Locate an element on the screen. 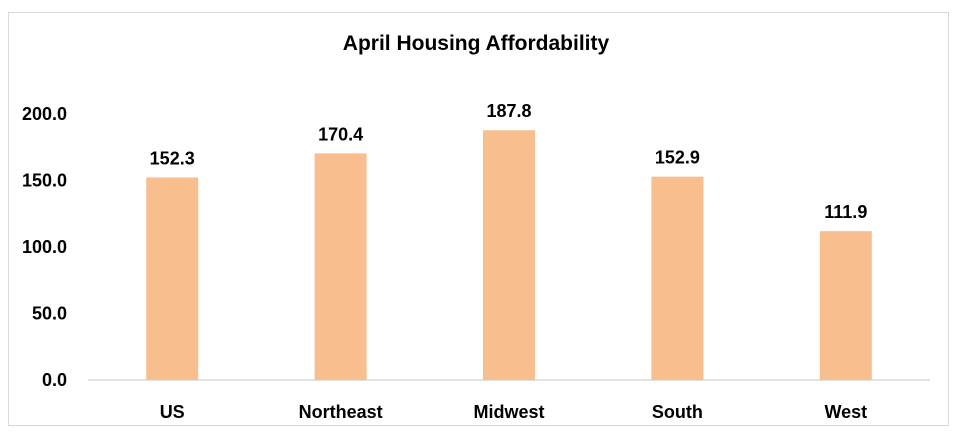  category-label: South is located at coordinates (677, 412).